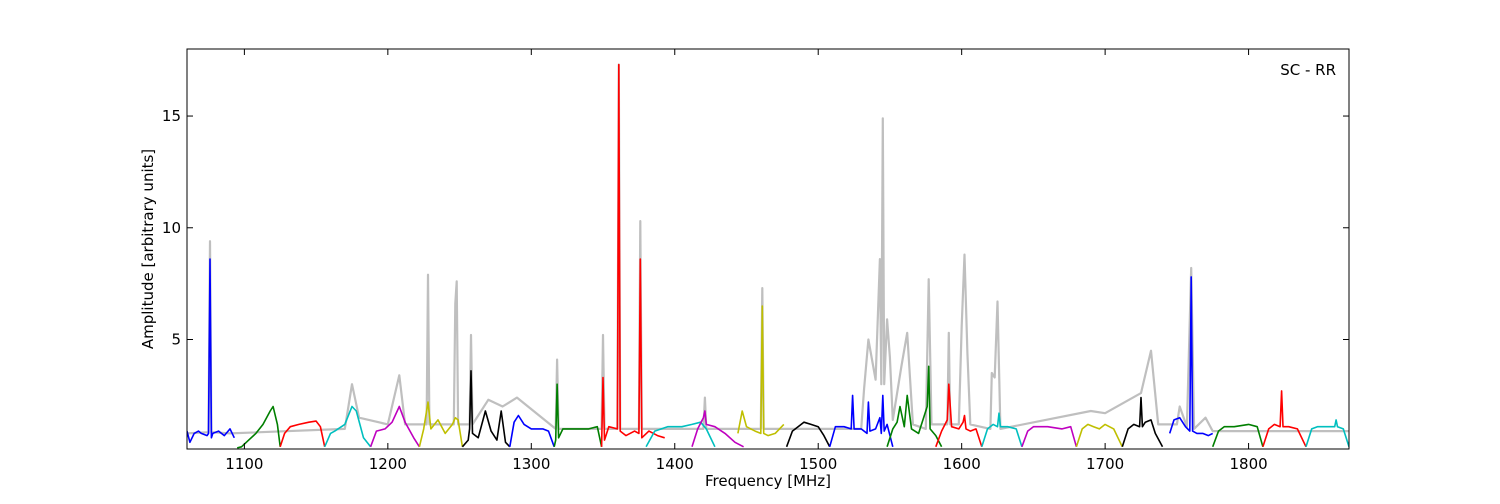  Describe the element at coordinates (176, 340) in the screenshot. I see `y-tick-label: 5` at that location.